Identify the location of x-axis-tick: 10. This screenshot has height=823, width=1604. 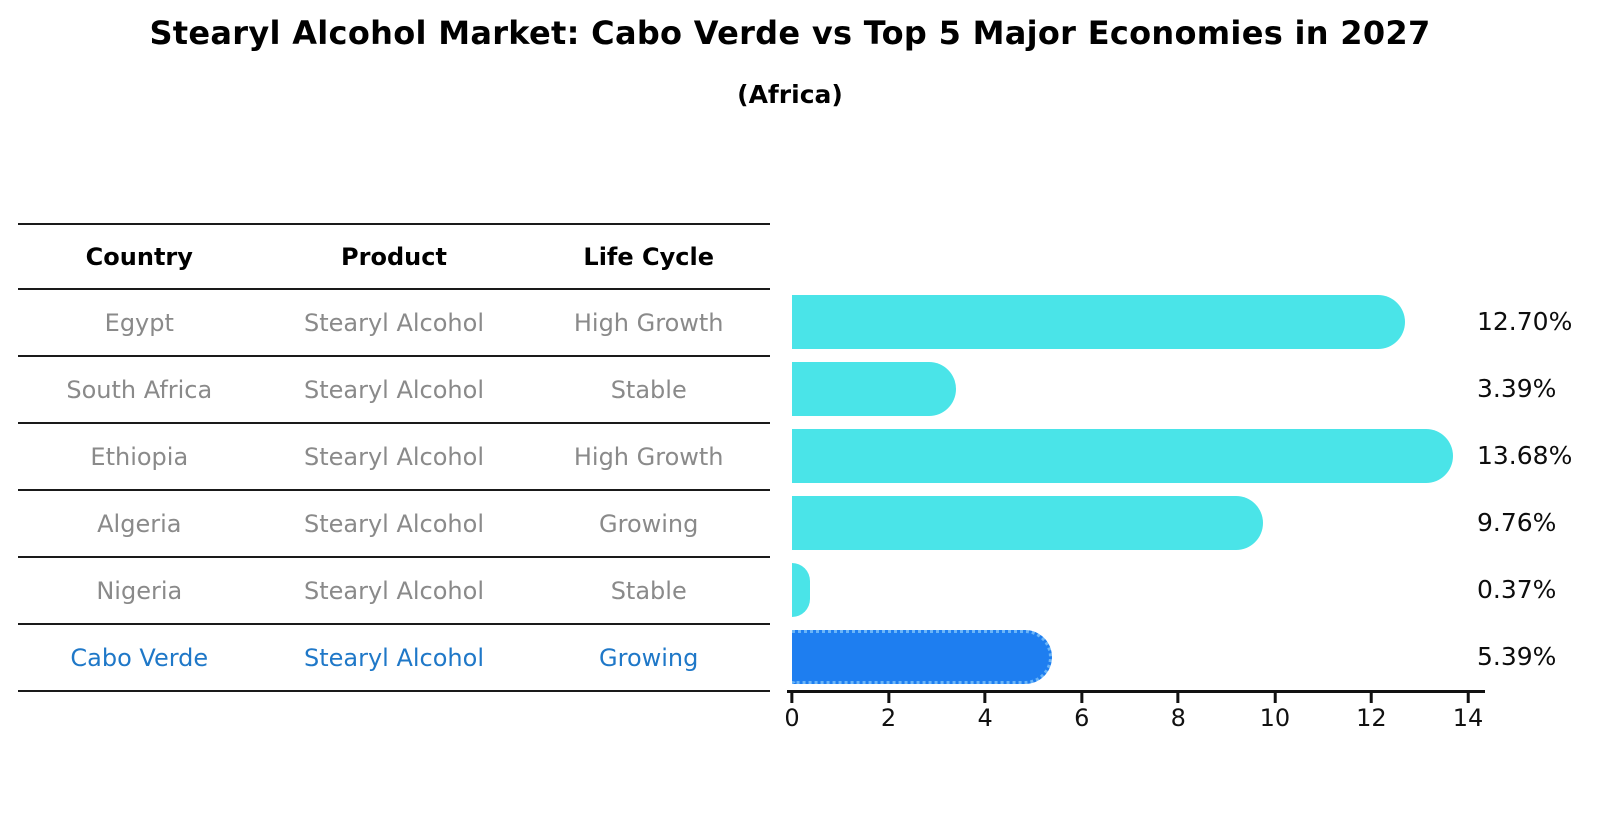
(1275, 712).